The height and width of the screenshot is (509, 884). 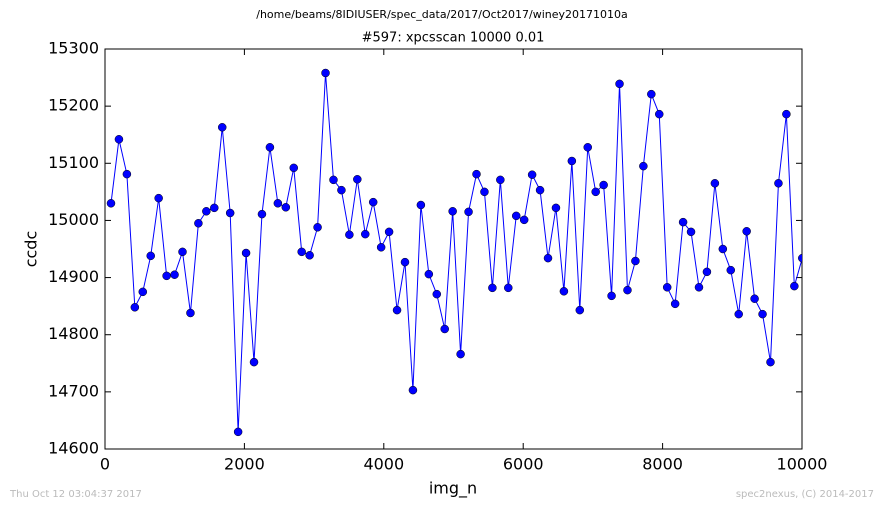 What do you see at coordinates (453, 489) in the screenshot?
I see `x-axis-label: img_n` at bounding box center [453, 489].